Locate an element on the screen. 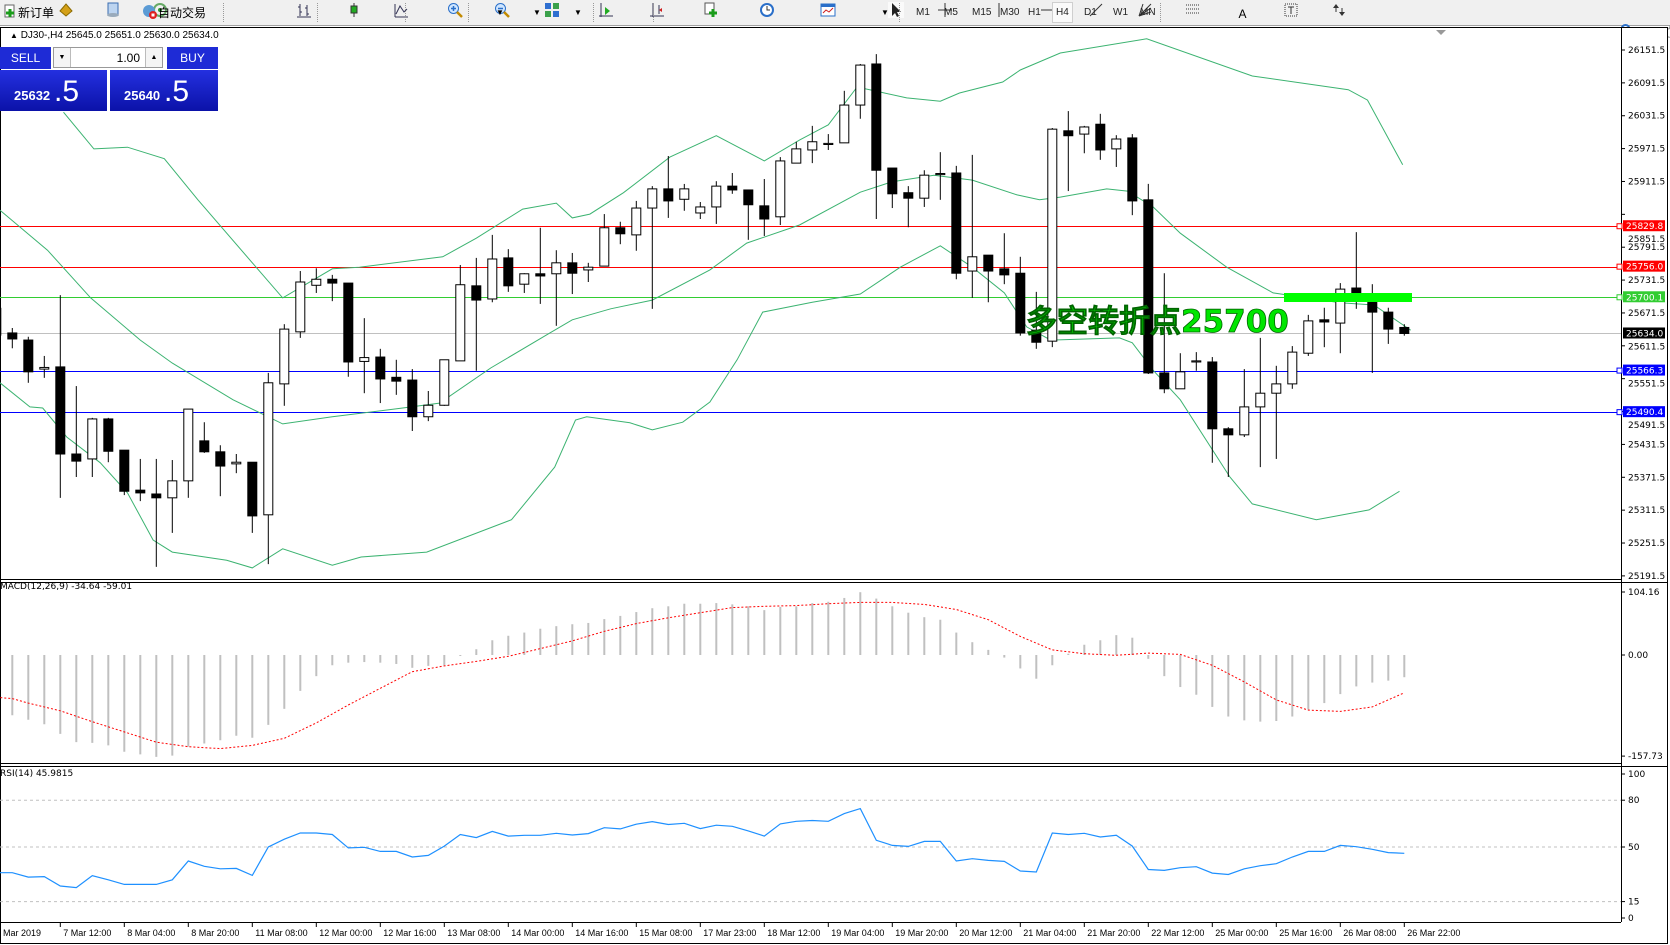 The height and width of the screenshot is (945, 1670). new-order-button: 新订单 is located at coordinates (28, 12).